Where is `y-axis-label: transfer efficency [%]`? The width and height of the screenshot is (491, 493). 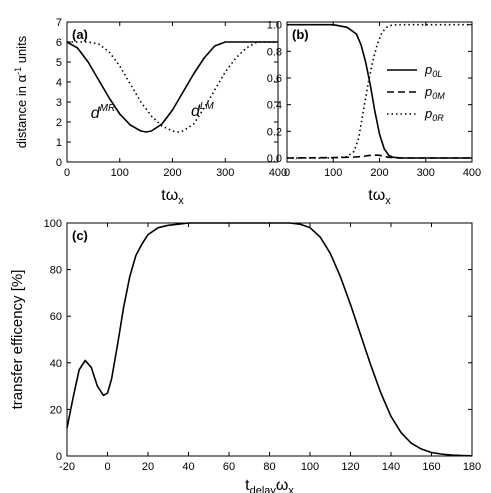
y-axis-label: transfer efficency [%] is located at coordinates (17, 340).